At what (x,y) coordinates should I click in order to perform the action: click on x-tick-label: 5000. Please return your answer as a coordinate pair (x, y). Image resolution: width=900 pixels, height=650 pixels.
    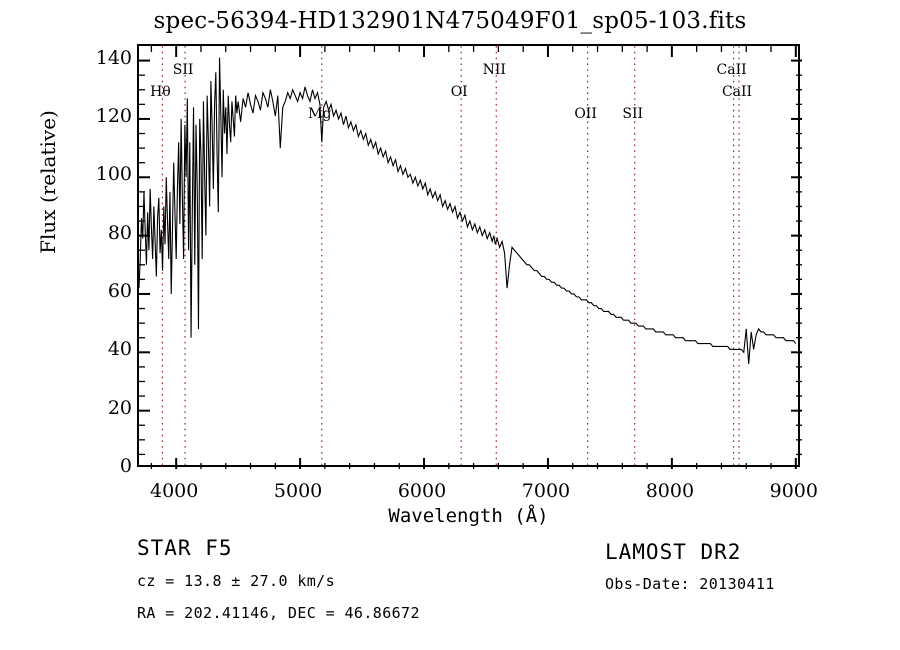
    Looking at the image, I should click on (298, 491).